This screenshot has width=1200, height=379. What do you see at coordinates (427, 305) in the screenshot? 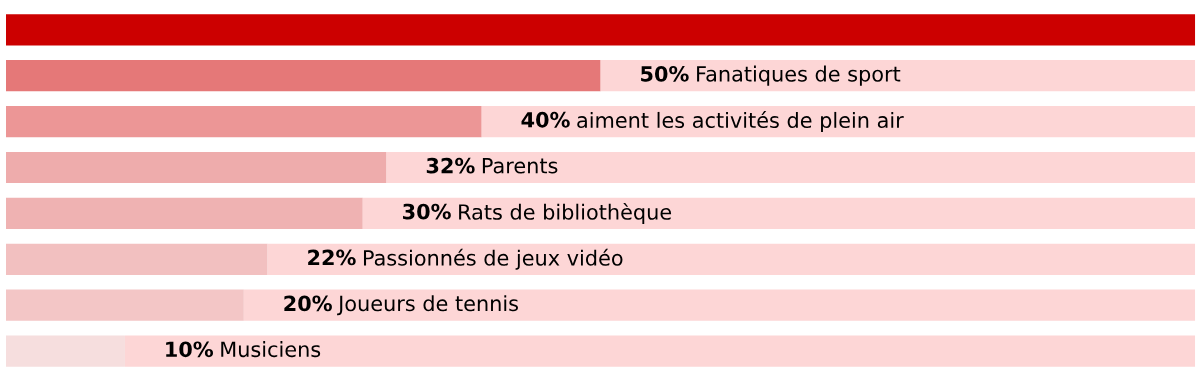
I see `y-tick-label: Joueurs de tennis` at bounding box center [427, 305].